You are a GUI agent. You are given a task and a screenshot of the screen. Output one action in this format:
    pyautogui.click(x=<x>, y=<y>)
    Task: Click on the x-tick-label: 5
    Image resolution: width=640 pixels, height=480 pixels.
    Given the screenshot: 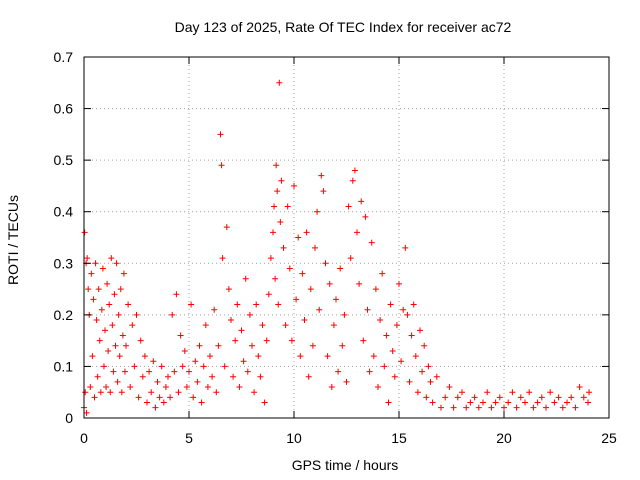 What is the action you would take?
    pyautogui.click(x=189, y=438)
    